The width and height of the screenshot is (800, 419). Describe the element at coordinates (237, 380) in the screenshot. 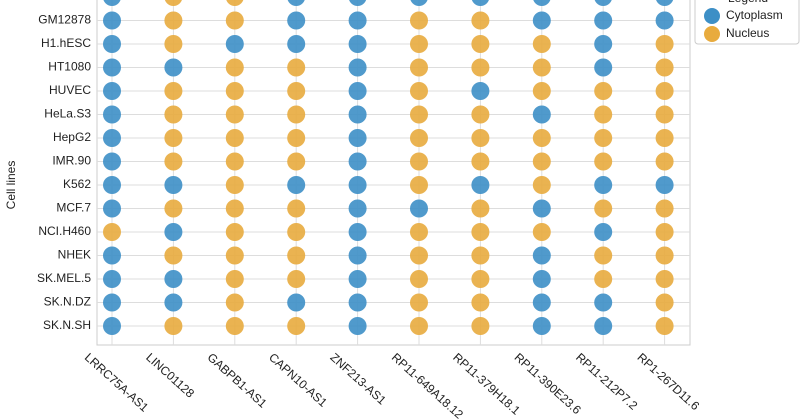

I see `x-tick-label: GABPB1-AS1` at that location.